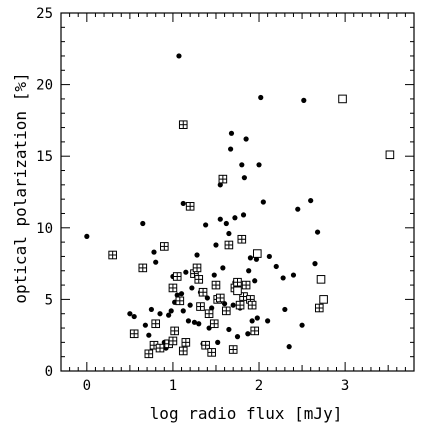 Image resolution: width=436 pixels, height=435 pixels. Describe the element at coordinates (246, 413) in the screenshot. I see `x-axis-label: log radio flux [mJy]` at that location.